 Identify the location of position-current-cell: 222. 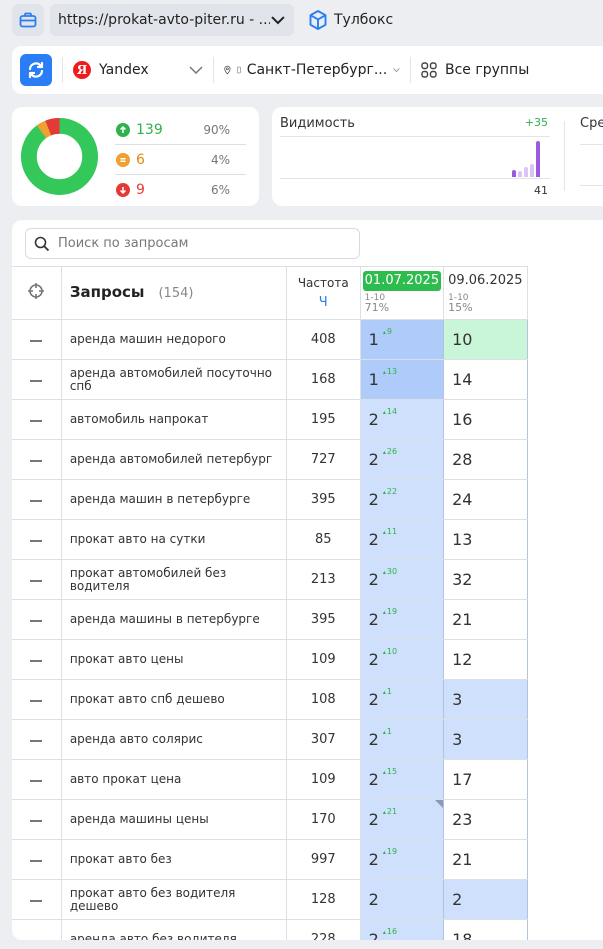
(402, 499).